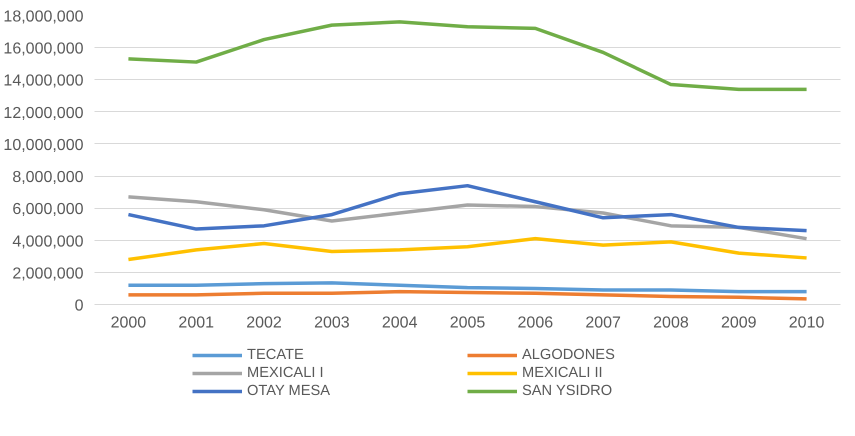 The image size is (855, 436). What do you see at coordinates (806, 323) in the screenshot?
I see `x-tick-label: 2010` at bounding box center [806, 323].